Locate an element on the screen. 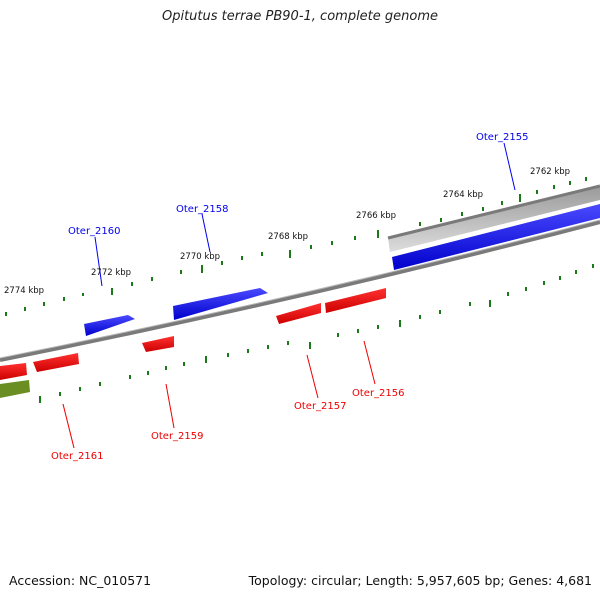 This screenshot has width=600, height=600. scale-label: 2766 kbp is located at coordinates (376, 216).